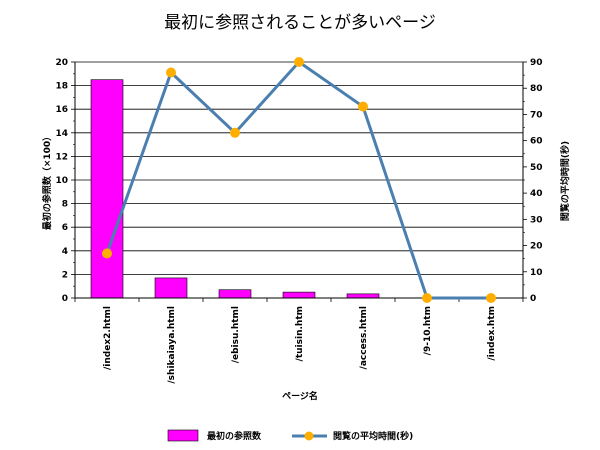 Image resolution: width=600 pixels, height=450 pixels. Describe the element at coordinates (61, 63) in the screenshot. I see `y-left-tick-label: 20` at that location.